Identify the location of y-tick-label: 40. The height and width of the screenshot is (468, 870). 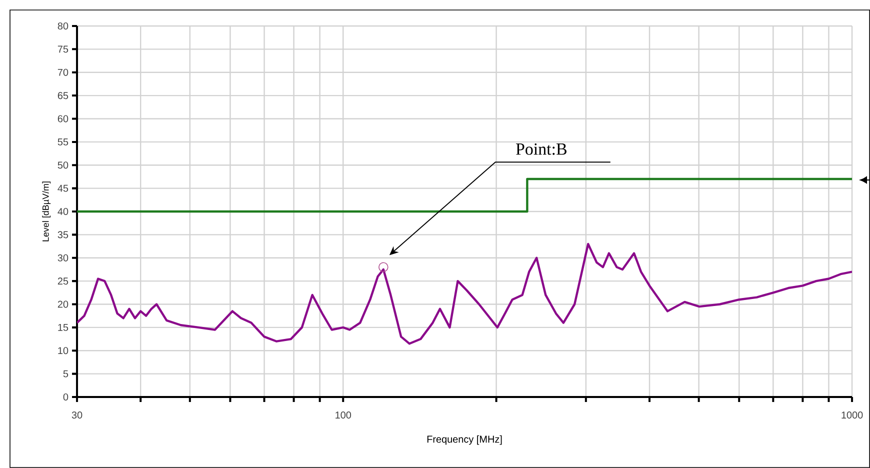
(63, 212).